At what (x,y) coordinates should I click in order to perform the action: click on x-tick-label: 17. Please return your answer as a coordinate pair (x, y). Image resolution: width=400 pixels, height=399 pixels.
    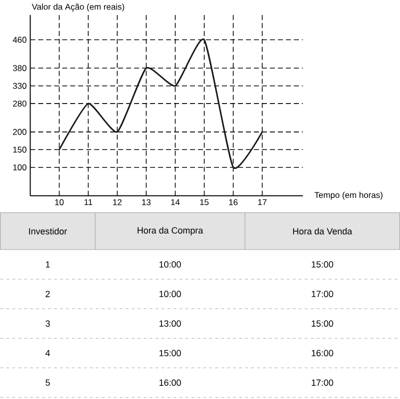
    Looking at the image, I should click on (262, 202).